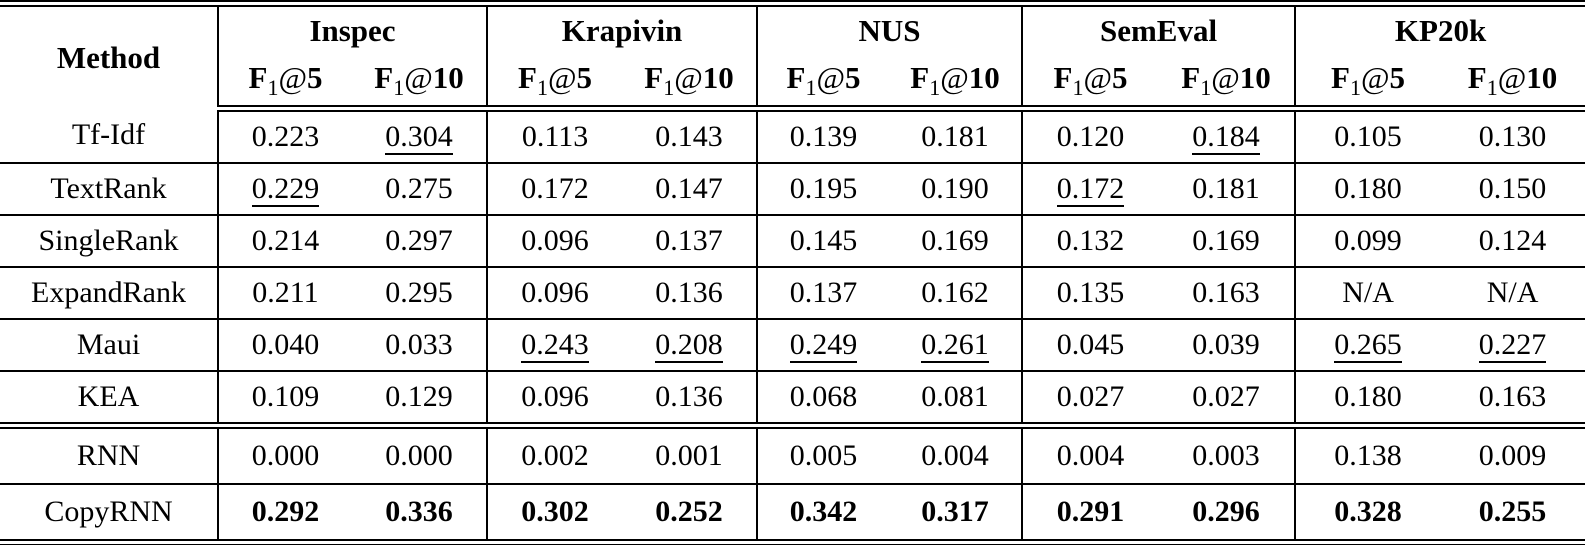 This screenshot has height=545, width=1585. I want to click on value-cell: 0.145, so click(823, 240).